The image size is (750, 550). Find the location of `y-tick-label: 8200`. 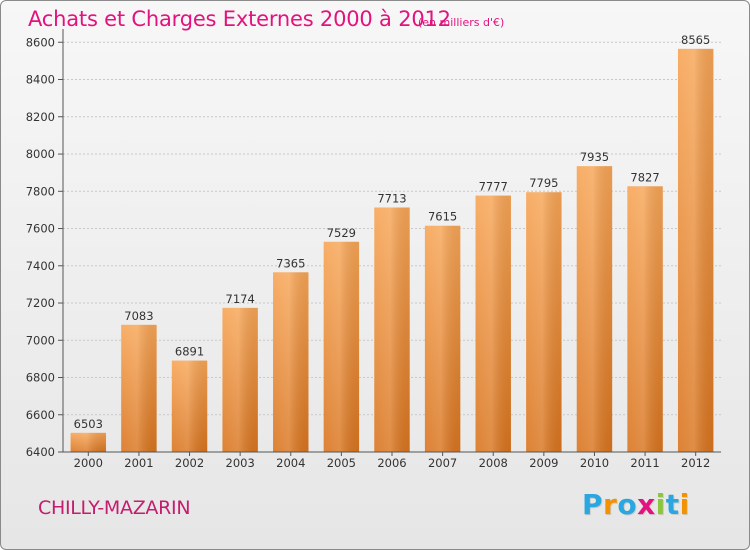

y-tick-label: 8200 is located at coordinates (40, 117).